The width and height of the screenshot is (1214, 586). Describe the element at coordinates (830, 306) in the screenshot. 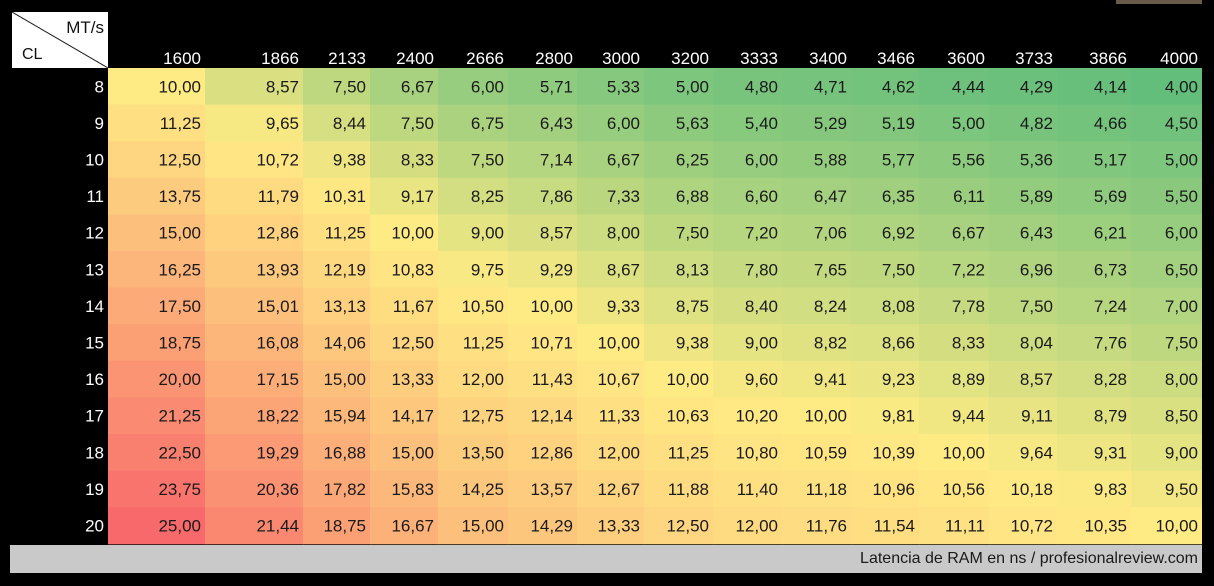

I see `cell-value-14-3400: 8,24` at that location.